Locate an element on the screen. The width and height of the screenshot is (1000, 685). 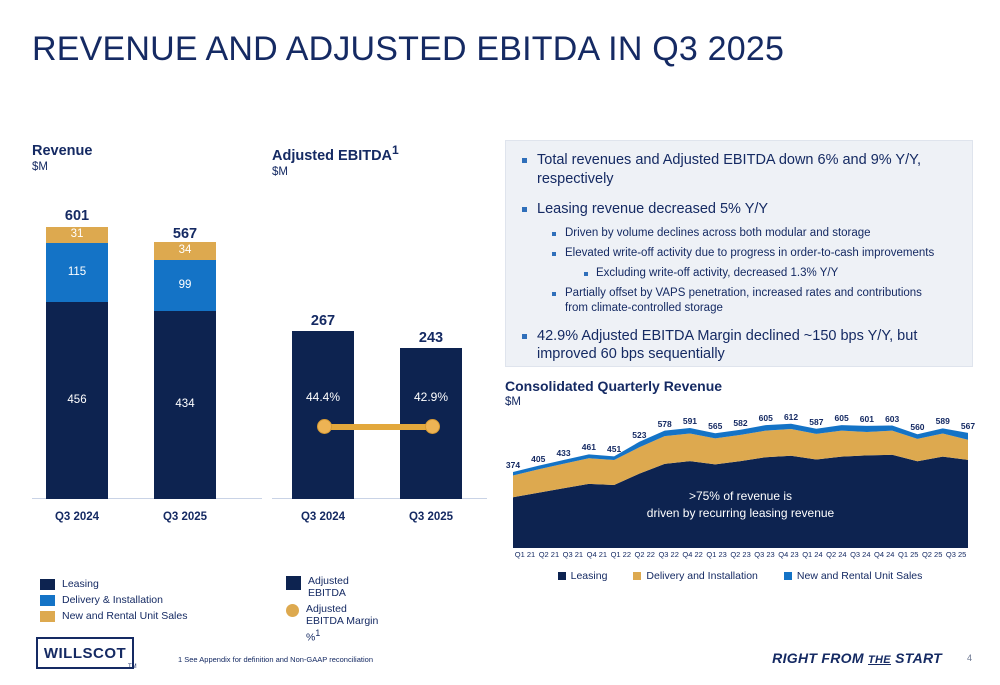
legend-item-ebitda-margin: Adjusted EBITDA Margin %1 is located at coordinates (335, 623).